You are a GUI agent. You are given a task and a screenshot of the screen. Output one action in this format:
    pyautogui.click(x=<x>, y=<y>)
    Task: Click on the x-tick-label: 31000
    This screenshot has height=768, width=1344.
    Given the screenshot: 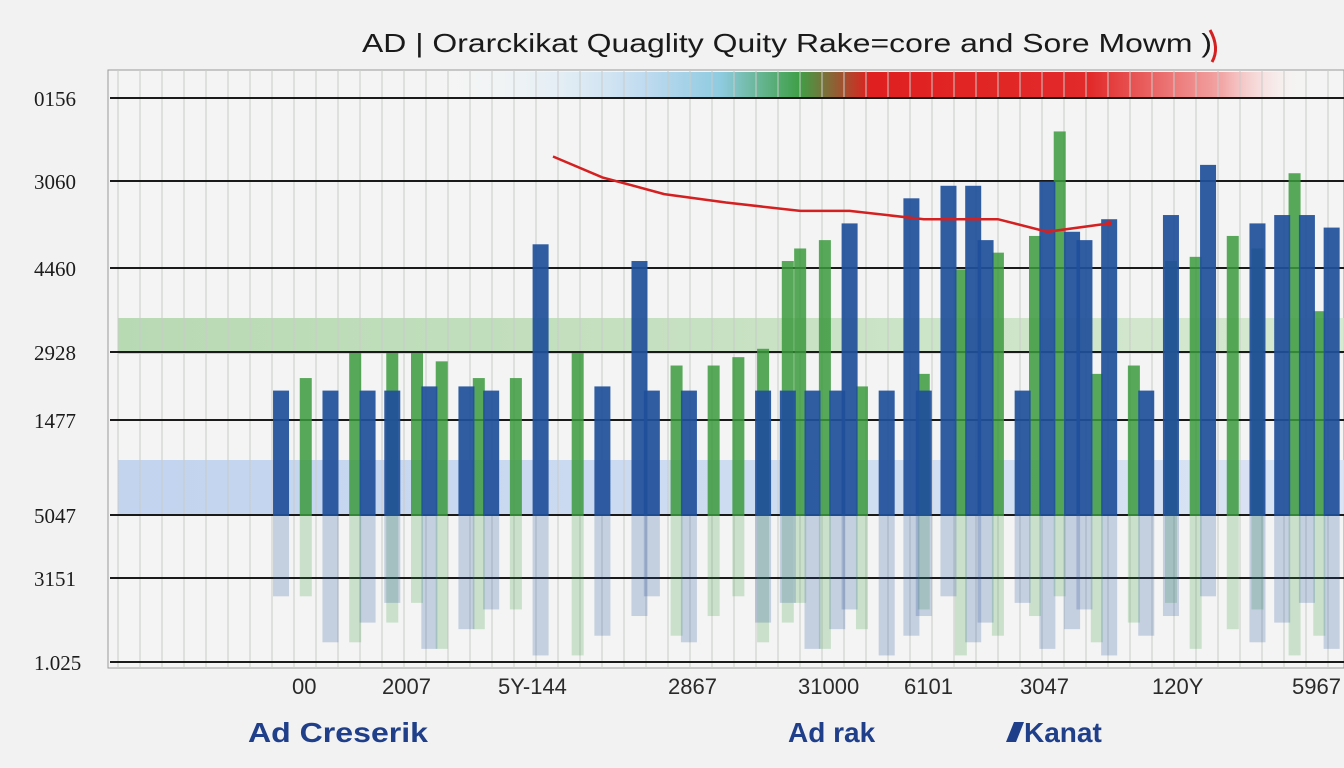 What is the action you would take?
    pyautogui.click(x=828, y=686)
    